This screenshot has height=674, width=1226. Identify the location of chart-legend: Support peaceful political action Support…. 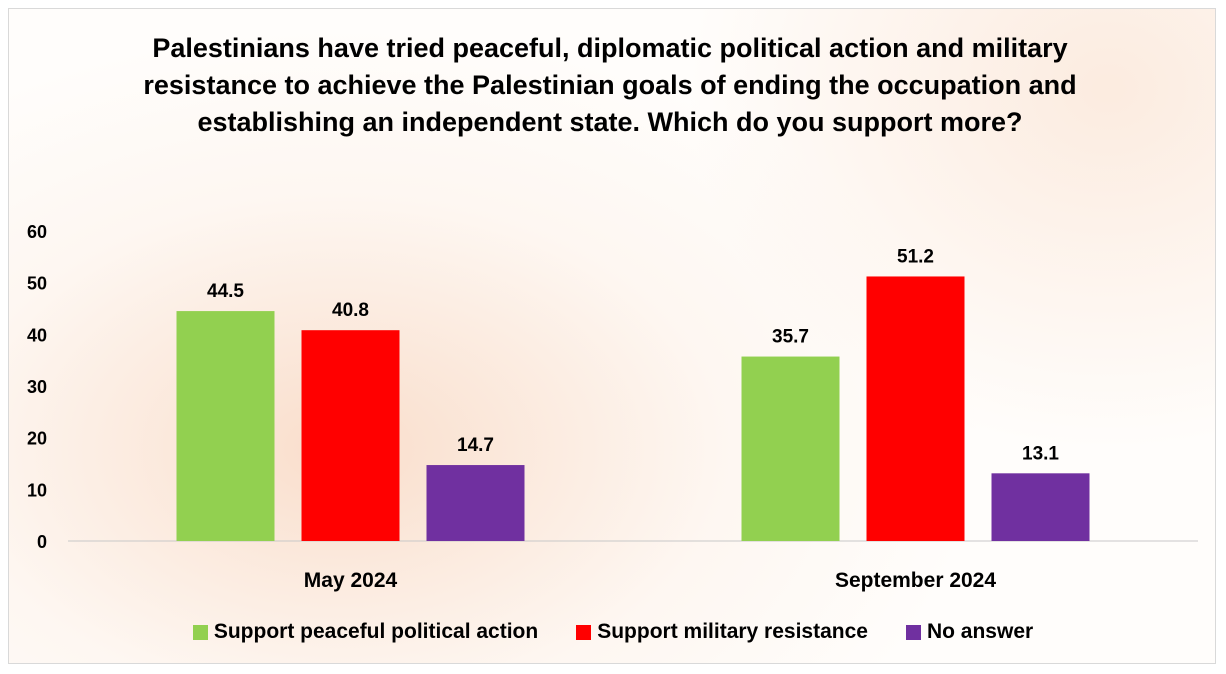
(613, 632).